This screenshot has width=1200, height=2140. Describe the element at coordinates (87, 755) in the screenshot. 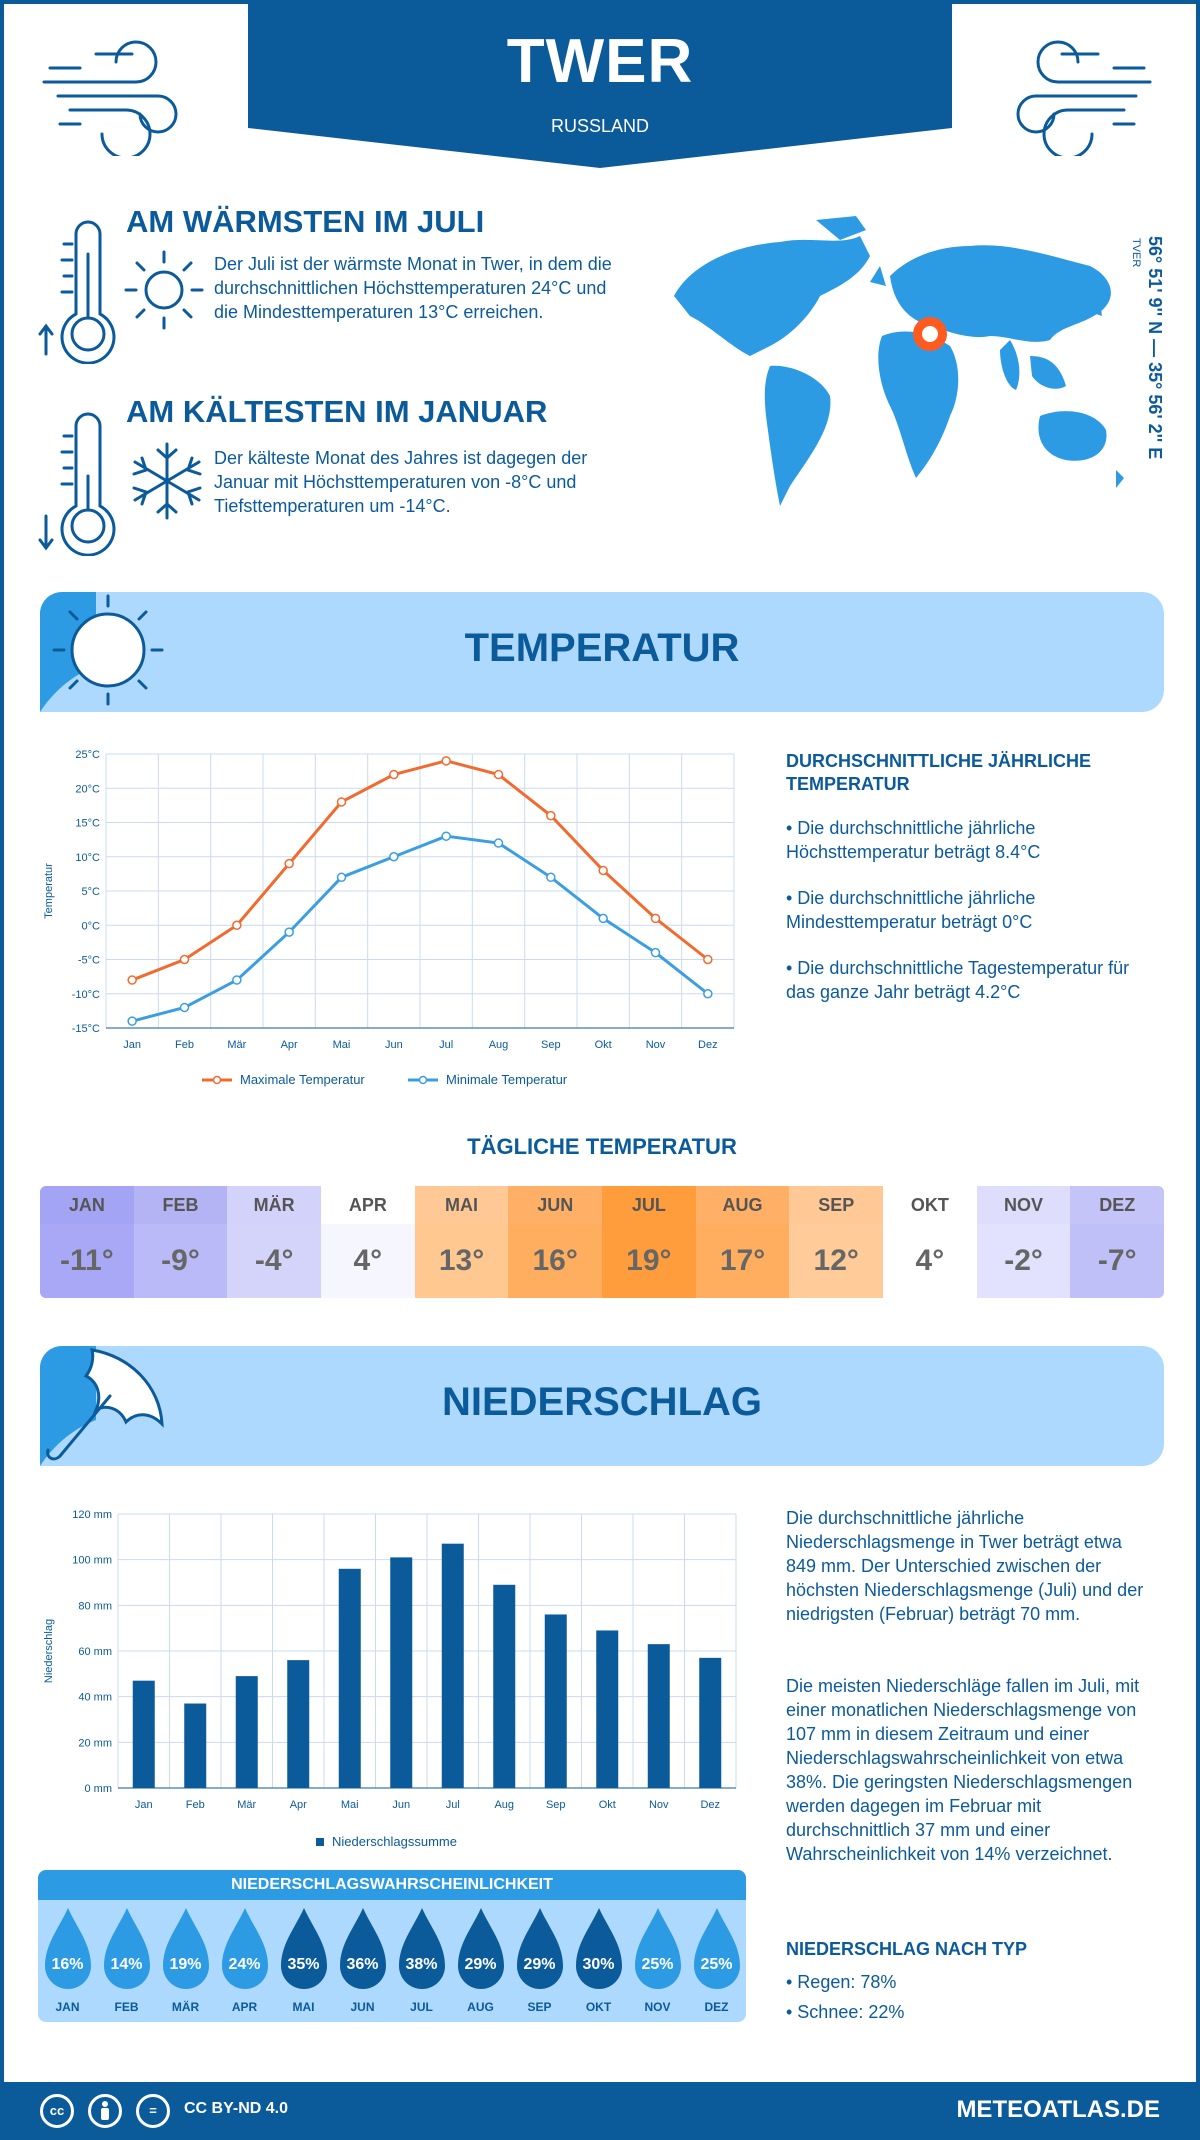

I see `y-tick-label: 25°C` at that location.